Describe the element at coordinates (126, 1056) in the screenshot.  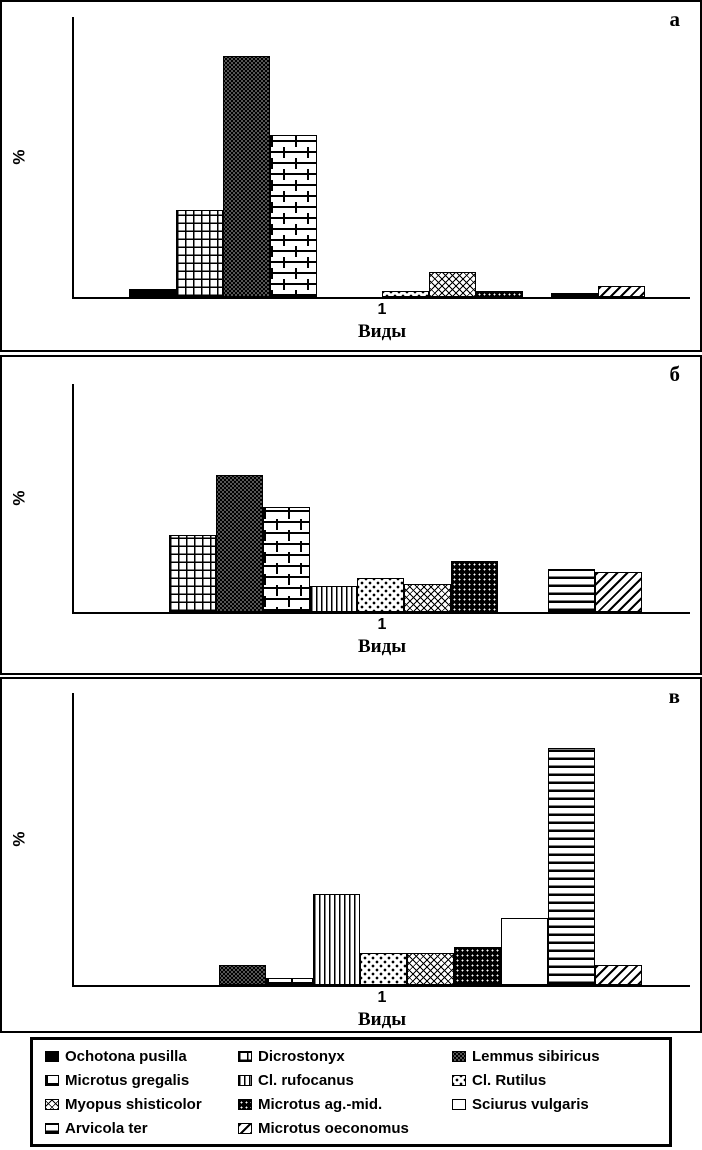
I see `legend-label: Ochotona pusilla` at that location.